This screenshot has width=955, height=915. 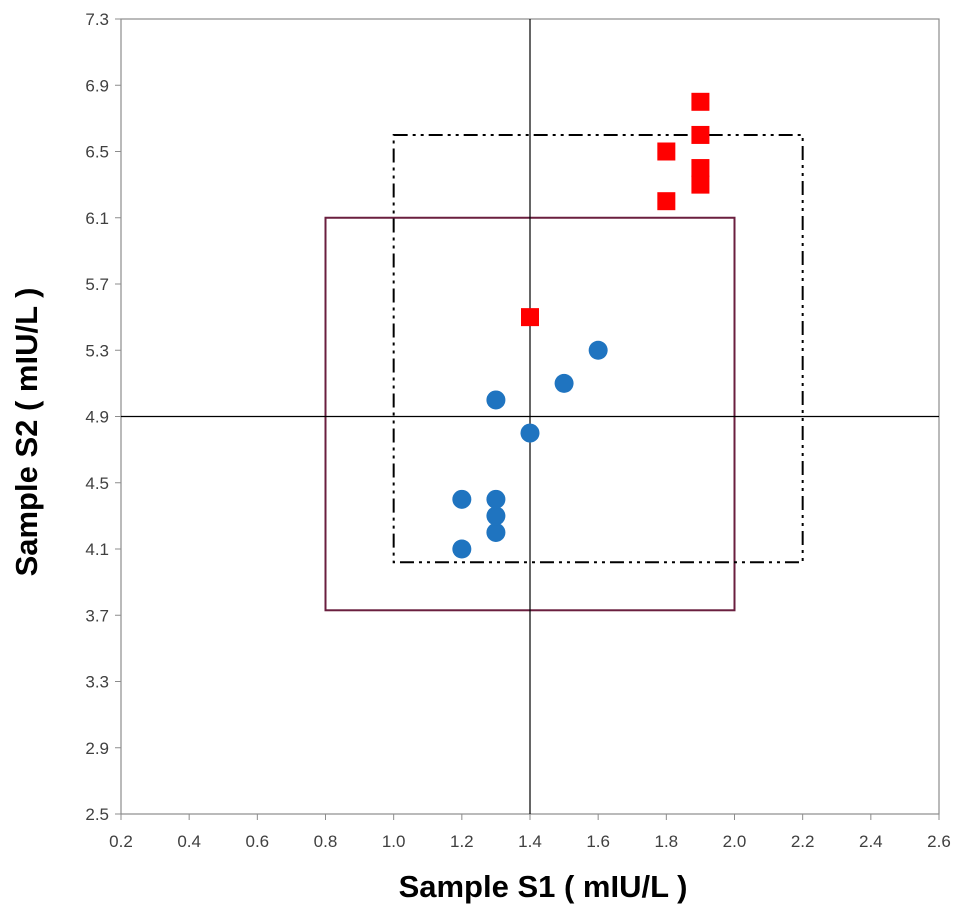 I want to click on y-tick-label: 7.3, so click(x=97, y=19).